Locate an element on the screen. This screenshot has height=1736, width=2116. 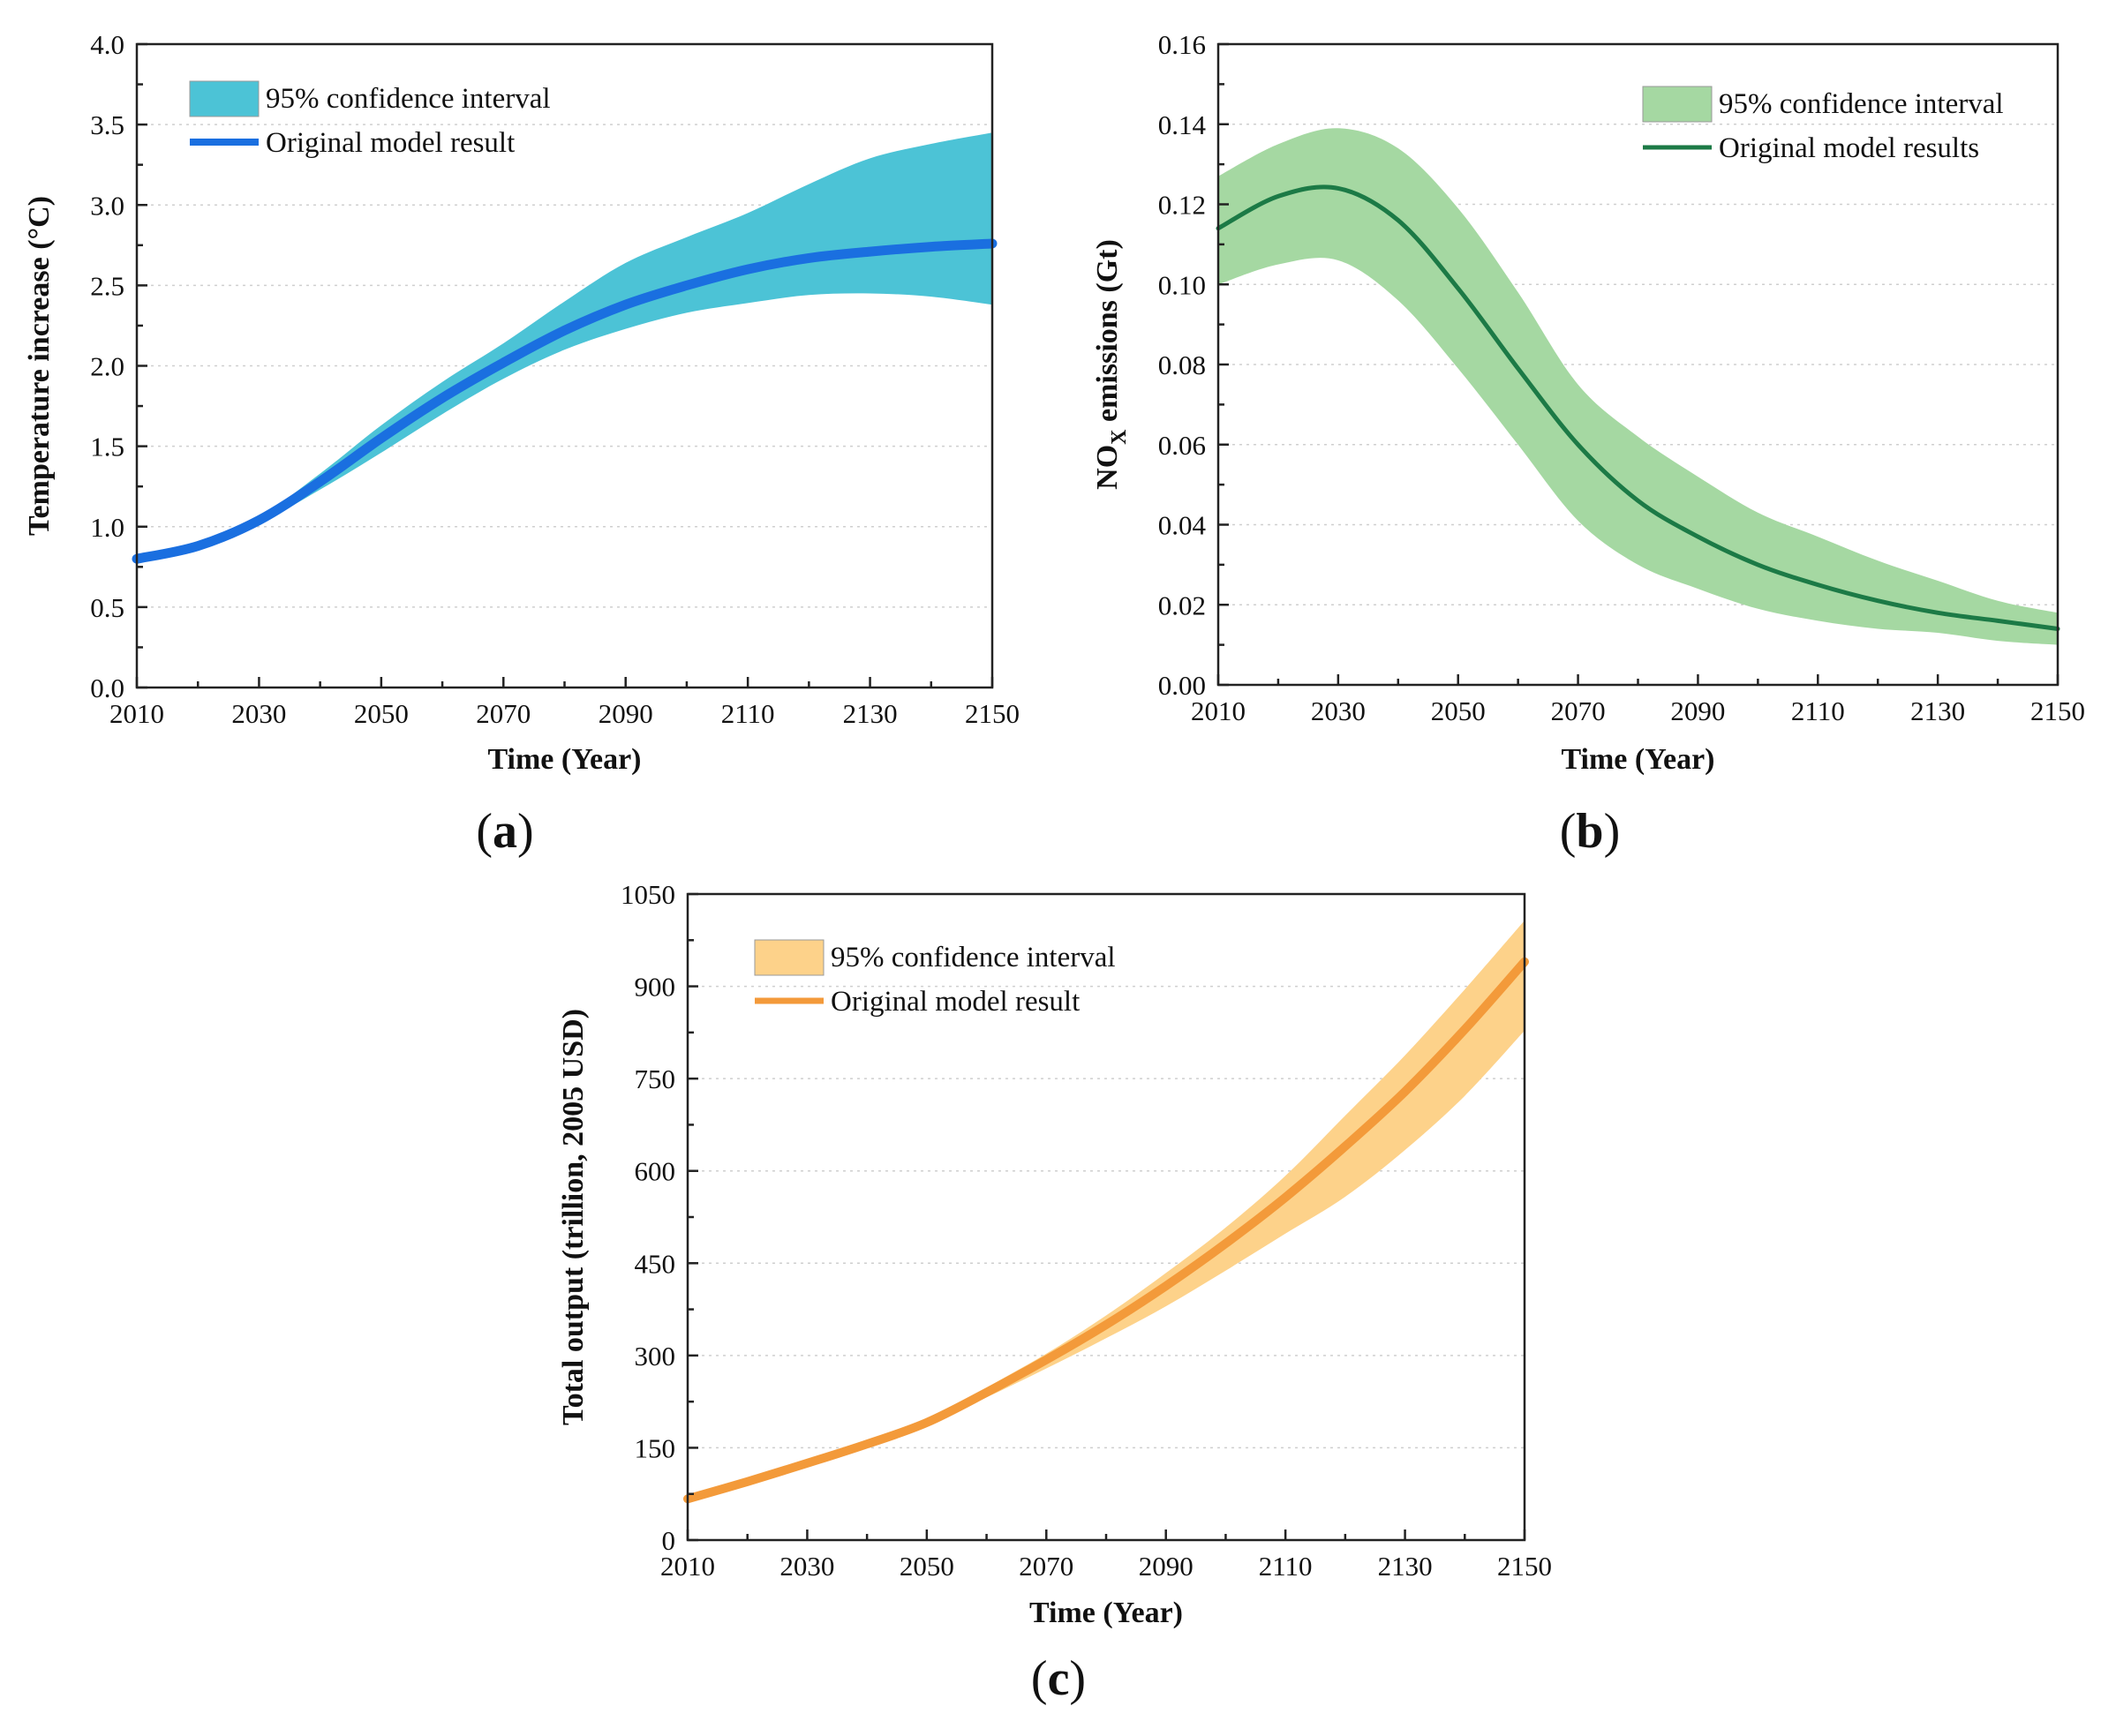
chart-b-panel-label: (b) is located at coordinates (1590, 832).